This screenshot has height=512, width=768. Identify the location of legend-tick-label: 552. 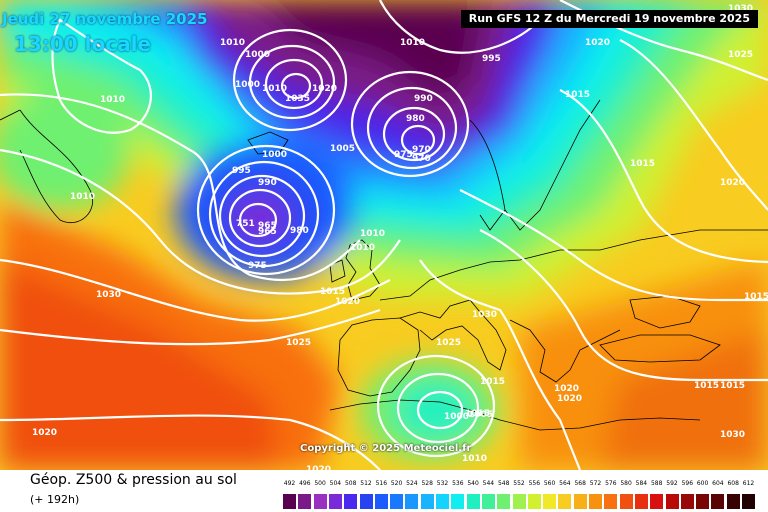
(519, 483).